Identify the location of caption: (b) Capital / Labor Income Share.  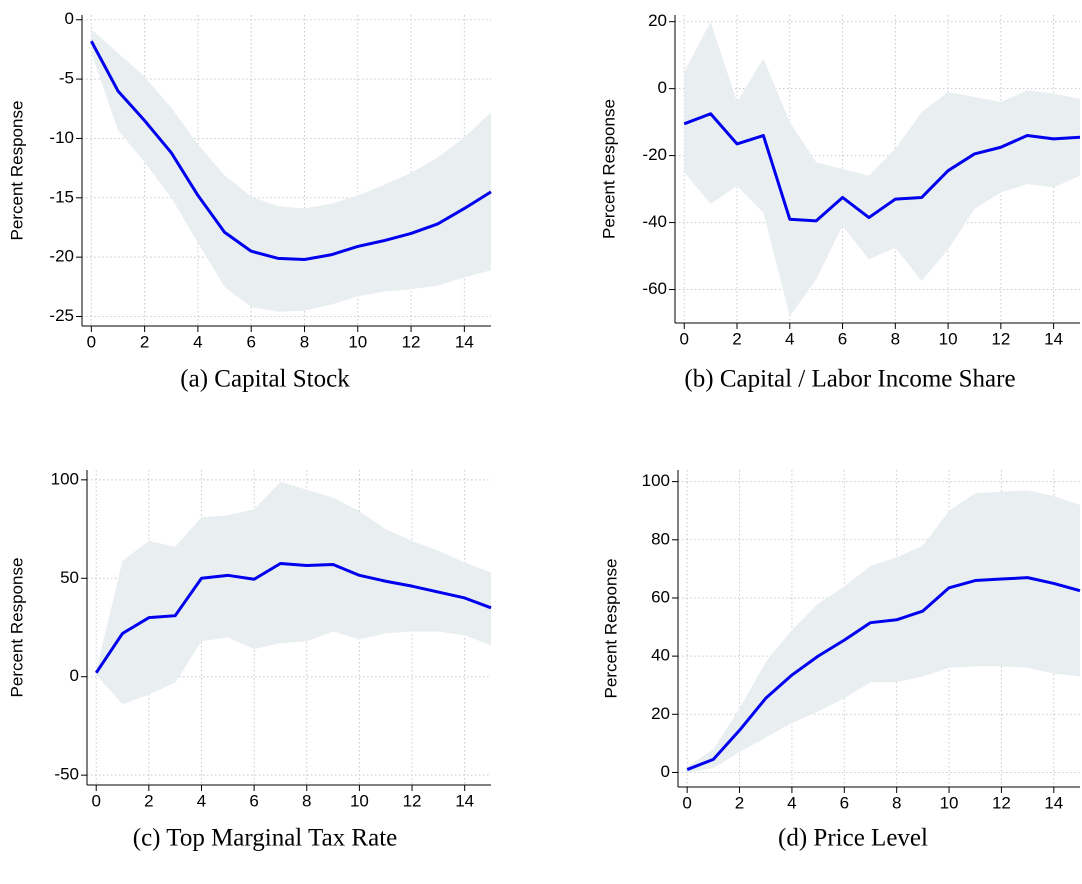
(849, 379).